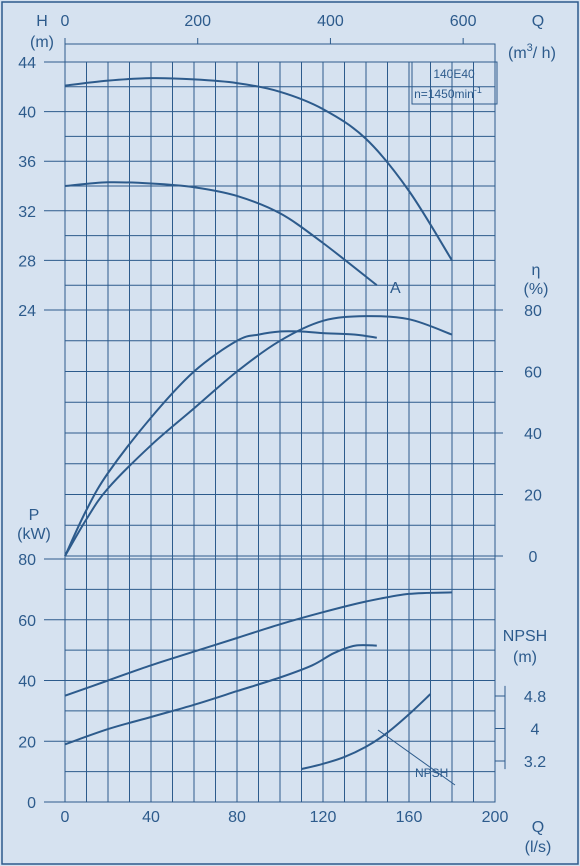  I want to click on eta-axis-label: η, so click(536, 270).